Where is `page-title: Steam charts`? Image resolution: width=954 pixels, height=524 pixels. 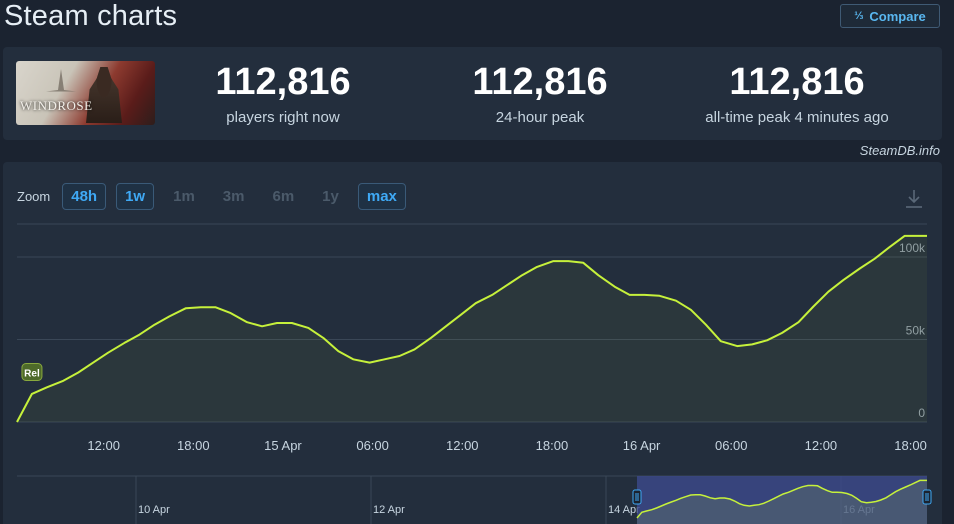
page-title: Steam charts is located at coordinates (91, 16).